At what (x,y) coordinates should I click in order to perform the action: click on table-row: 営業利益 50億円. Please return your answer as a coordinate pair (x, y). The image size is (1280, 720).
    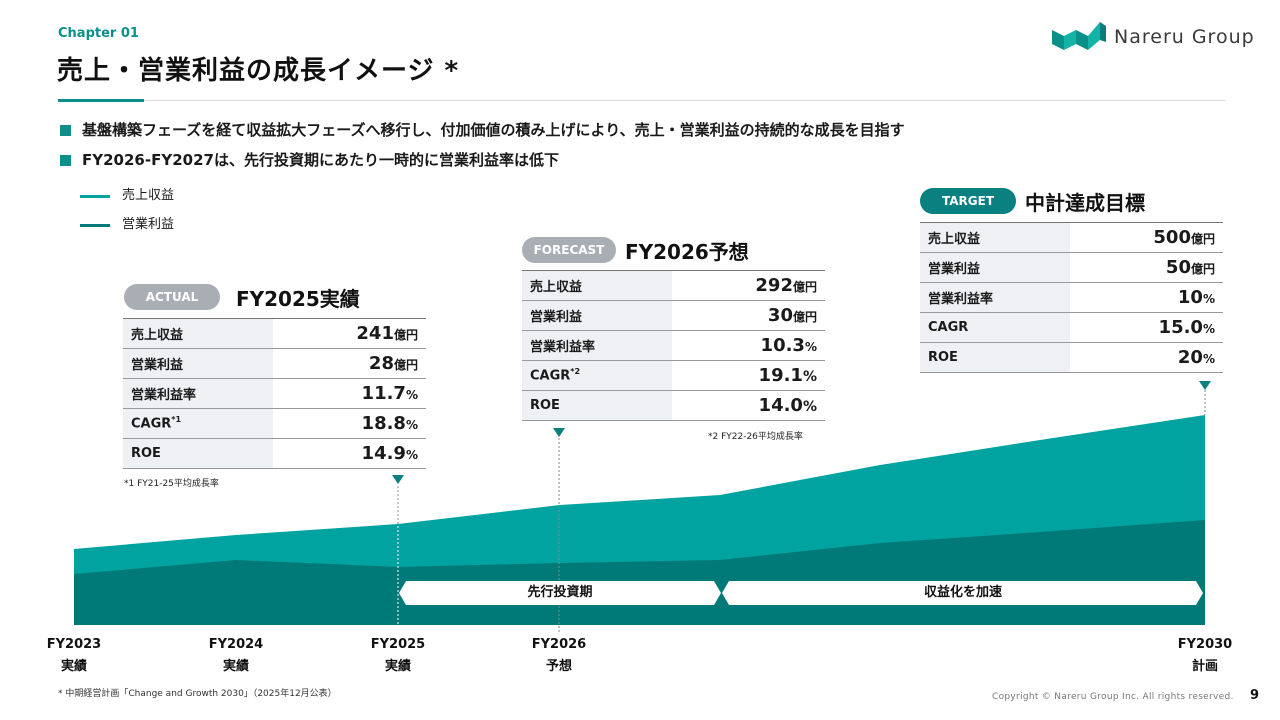
    Looking at the image, I should click on (1071, 267).